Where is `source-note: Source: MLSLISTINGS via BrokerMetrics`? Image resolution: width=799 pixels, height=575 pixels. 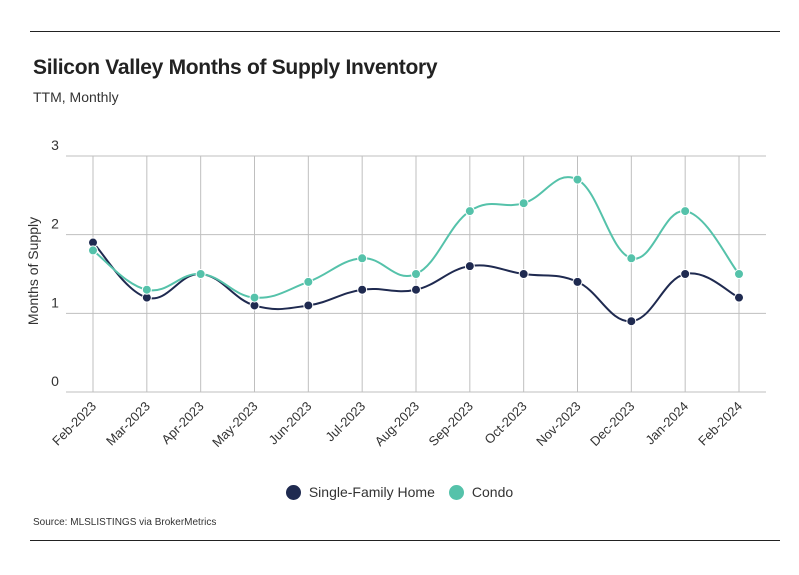 source-note: Source: MLSLISTINGS via BrokerMetrics is located at coordinates (125, 522).